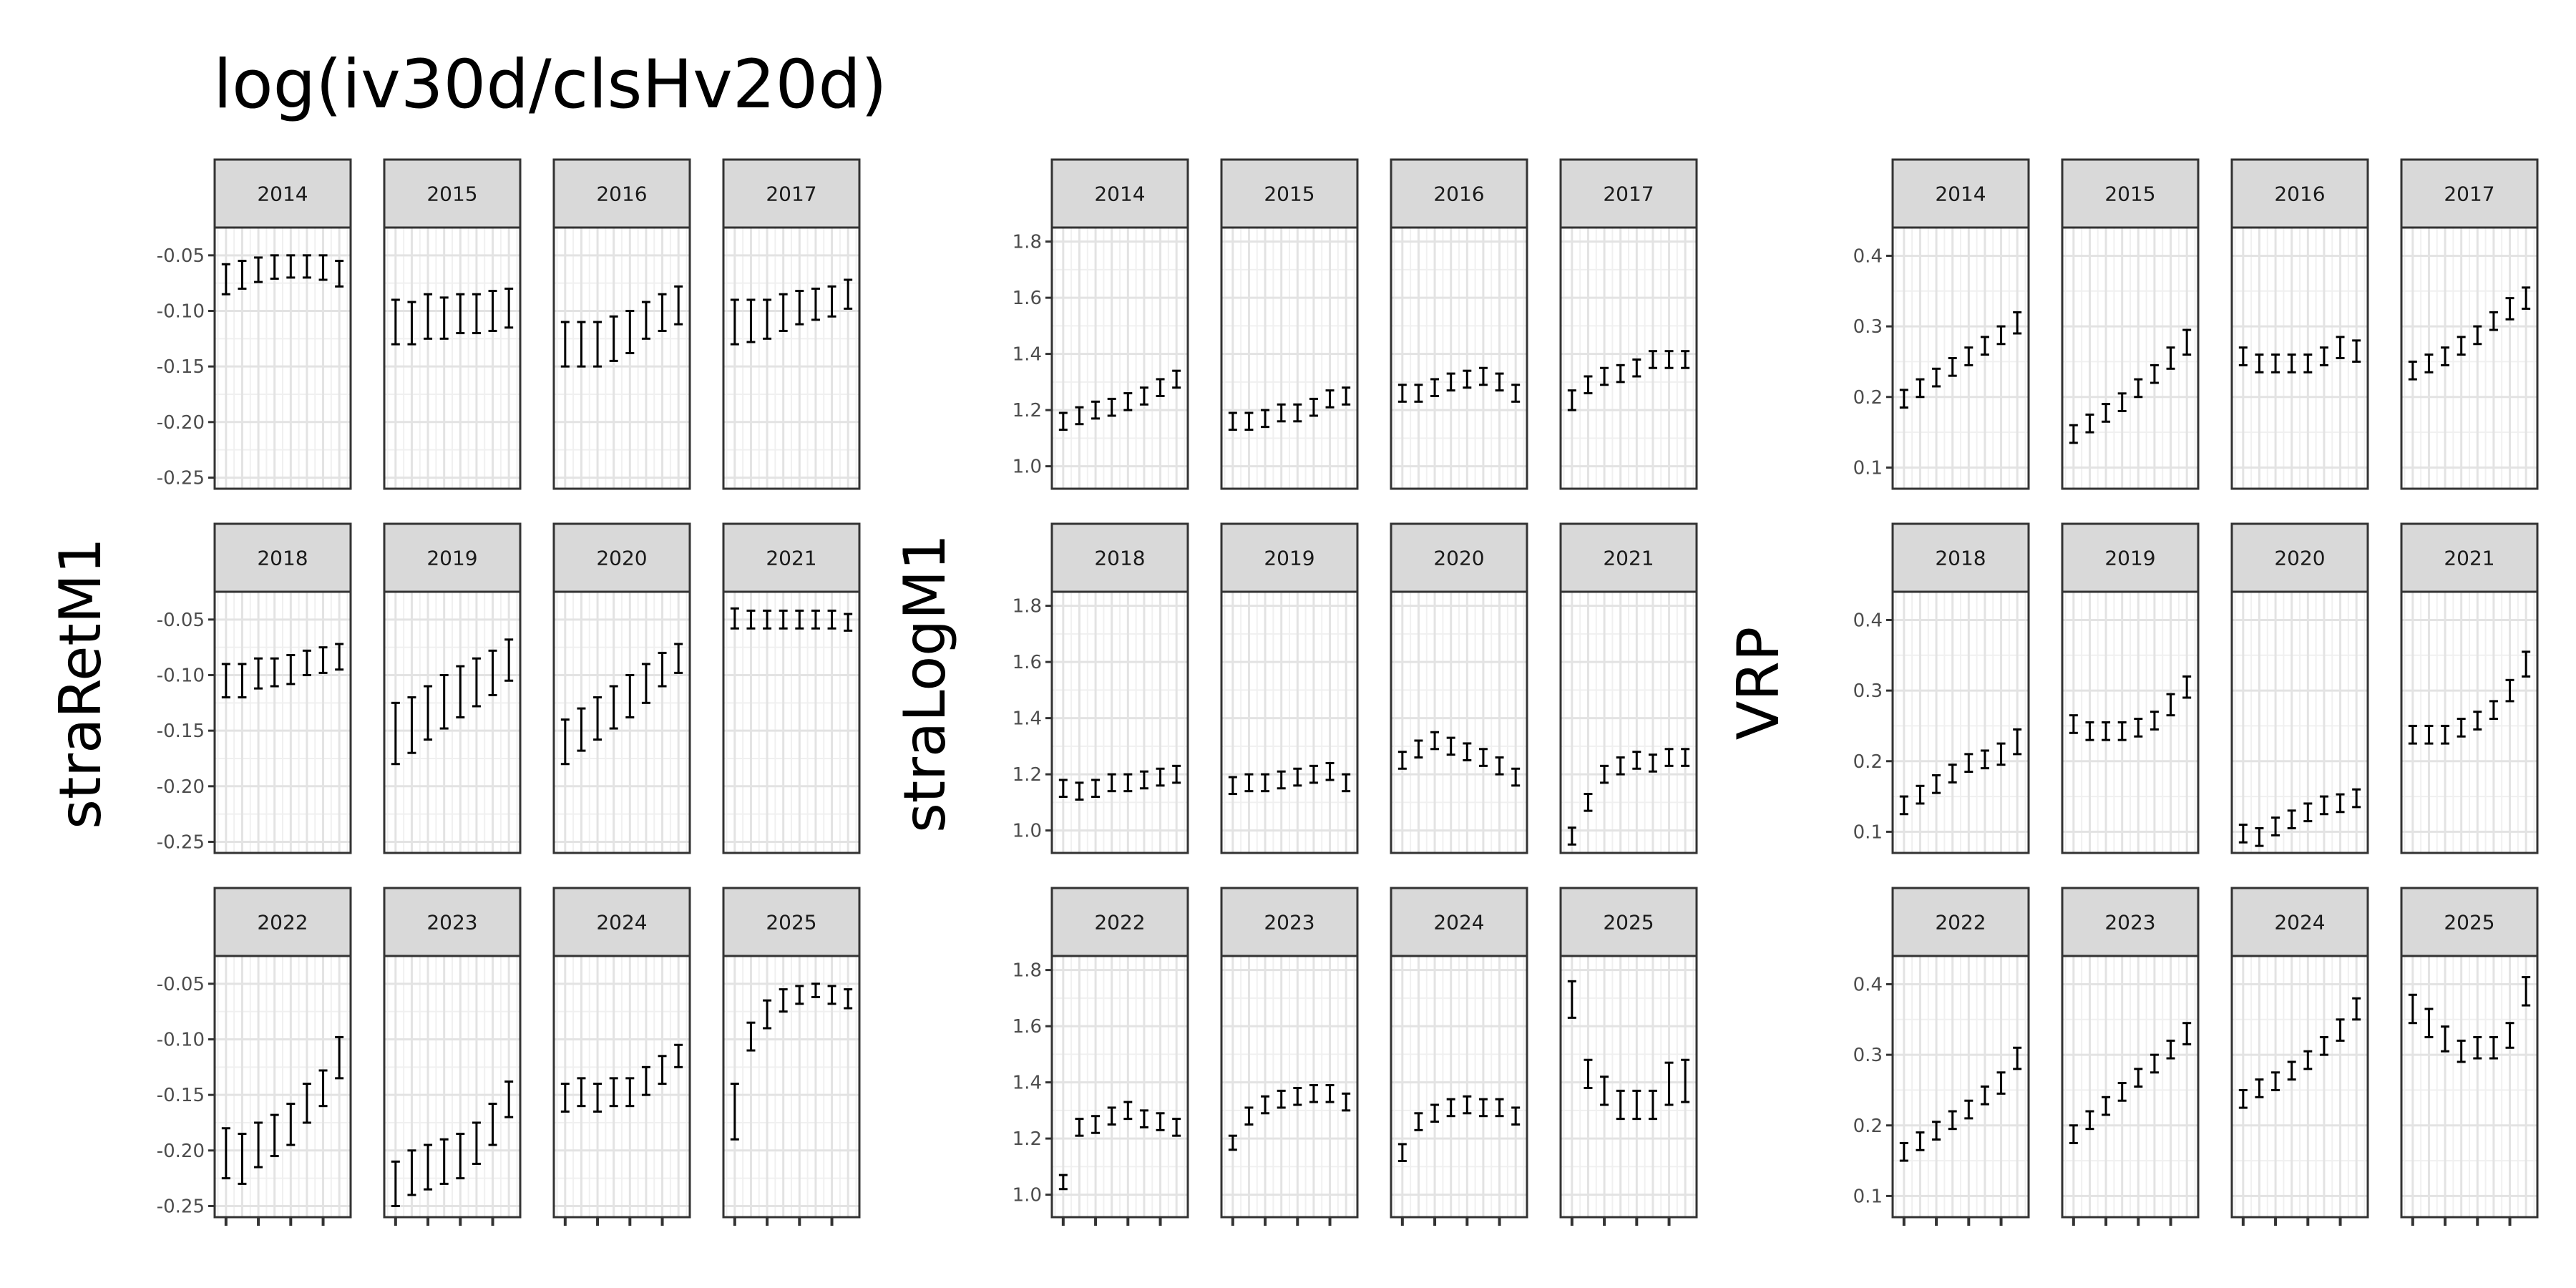 The height and width of the screenshot is (1288, 2576). I want to click on facet-strip-label: 2021, so click(1628, 558).